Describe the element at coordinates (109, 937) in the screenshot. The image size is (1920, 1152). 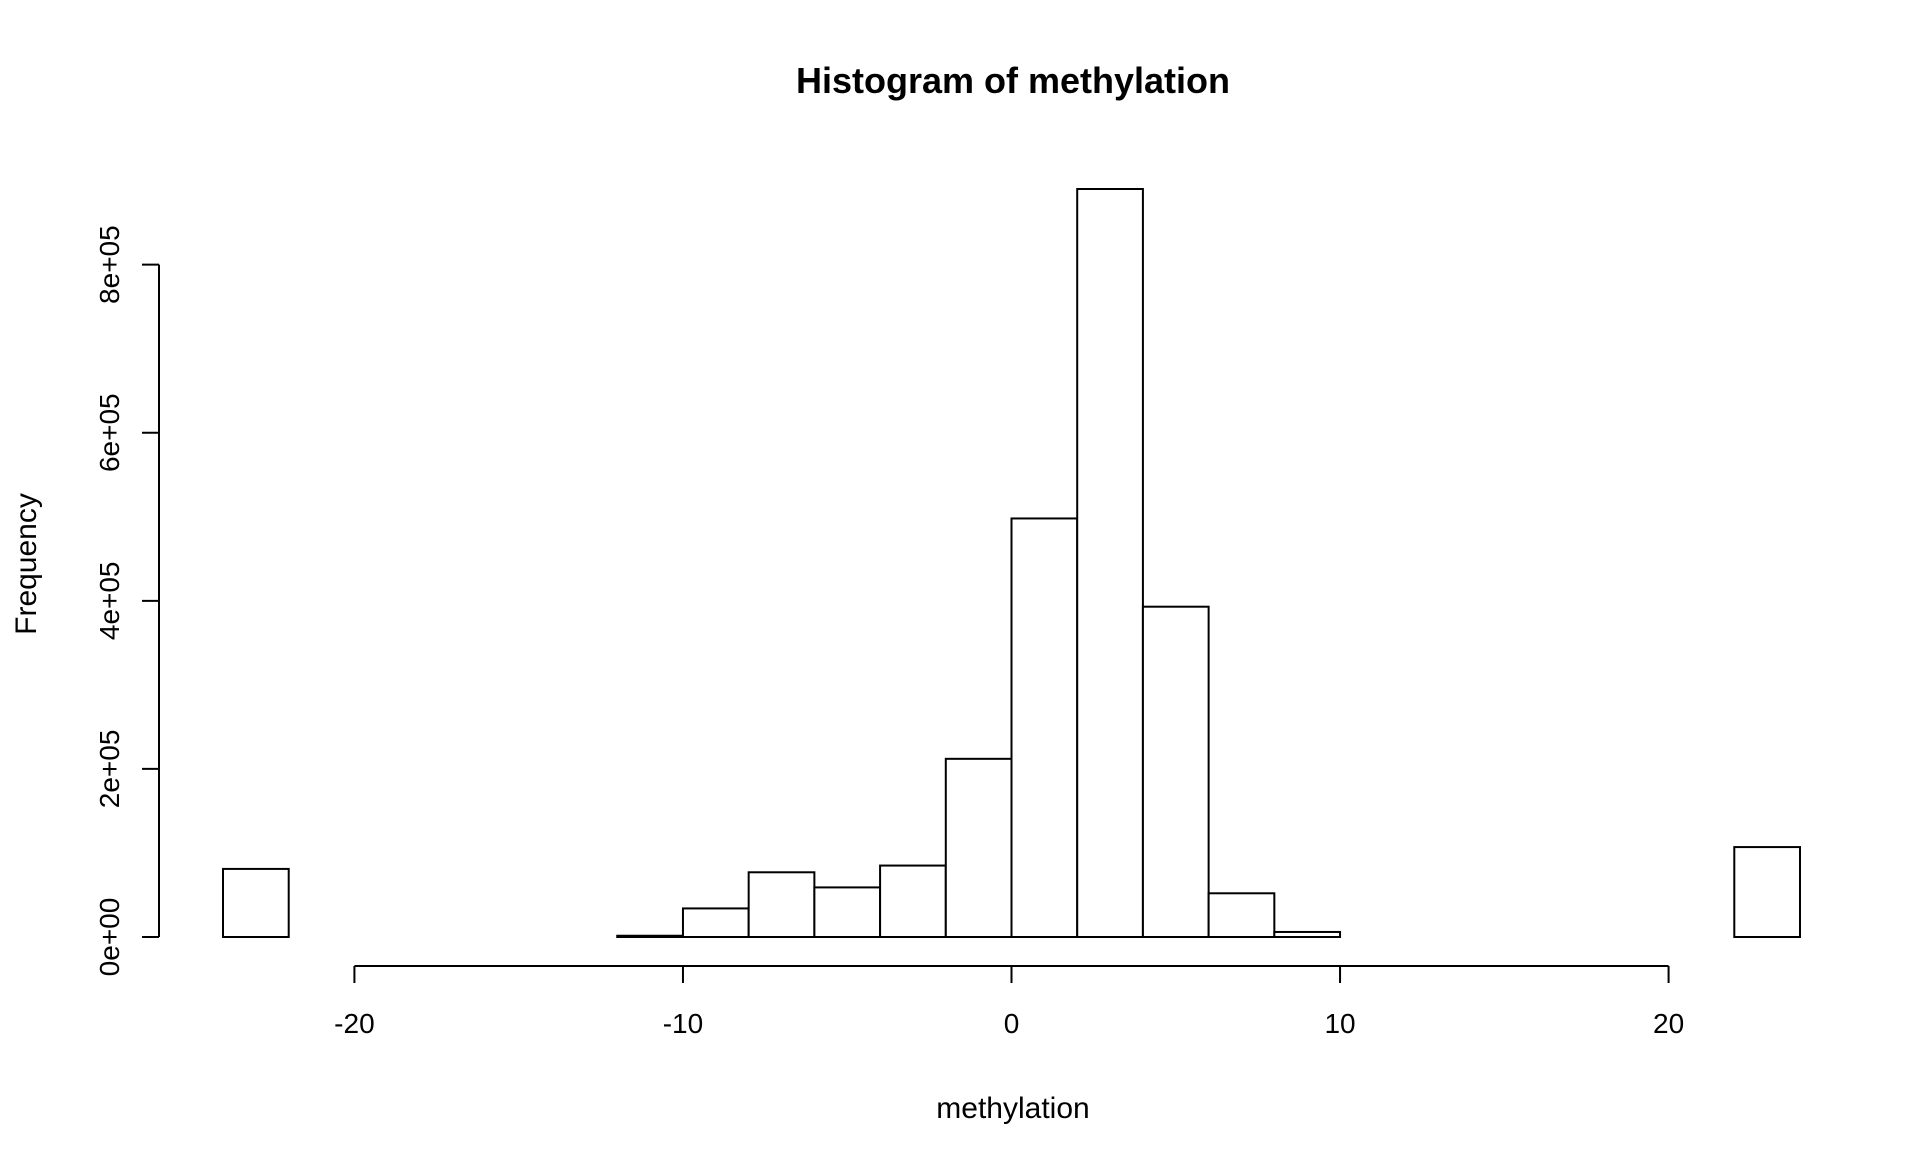
I see `y-tick-label: 0e+00` at that location.